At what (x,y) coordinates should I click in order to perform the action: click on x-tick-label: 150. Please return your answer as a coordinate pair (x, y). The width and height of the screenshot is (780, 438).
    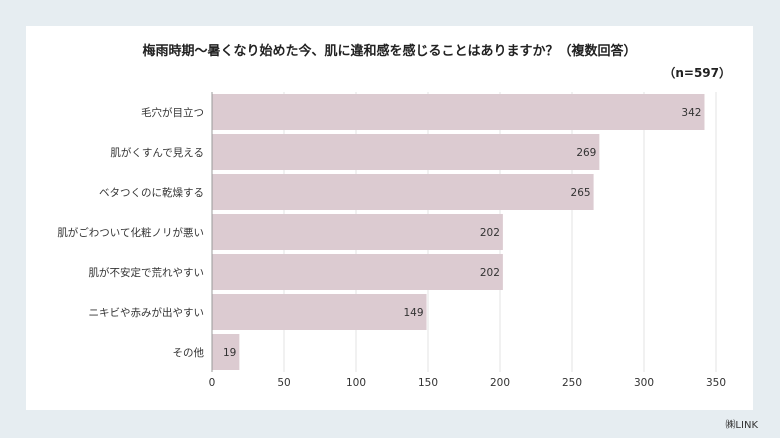
    Looking at the image, I should click on (428, 383).